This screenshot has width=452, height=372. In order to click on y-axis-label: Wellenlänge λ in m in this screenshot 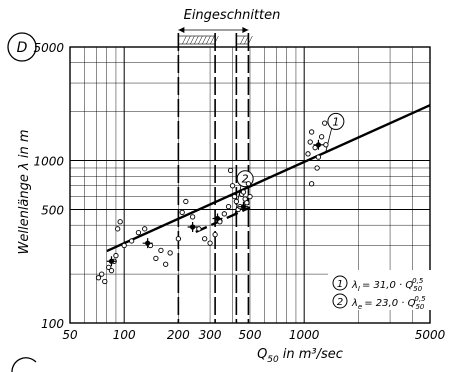, I will do `click(24, 192)`.